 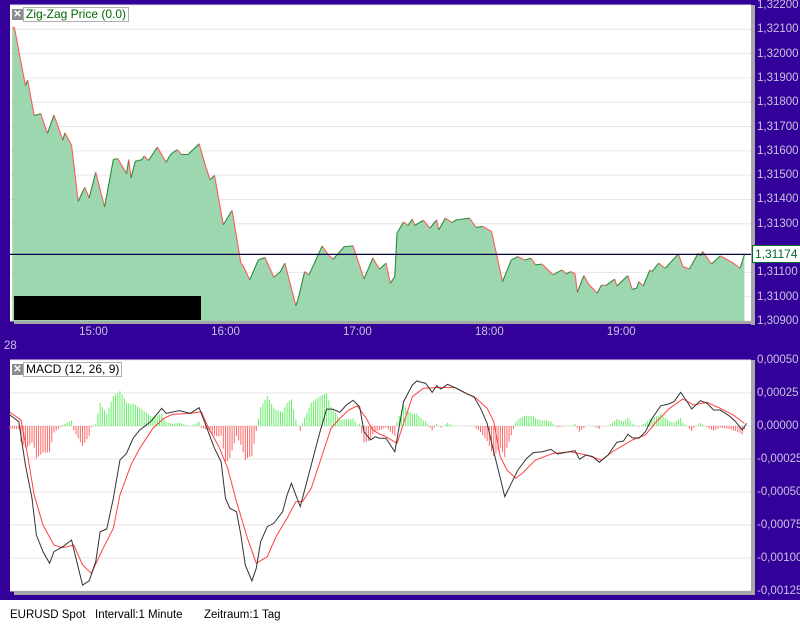 I want to click on status-interval: Intervall:1 Minute, so click(x=139, y=615).